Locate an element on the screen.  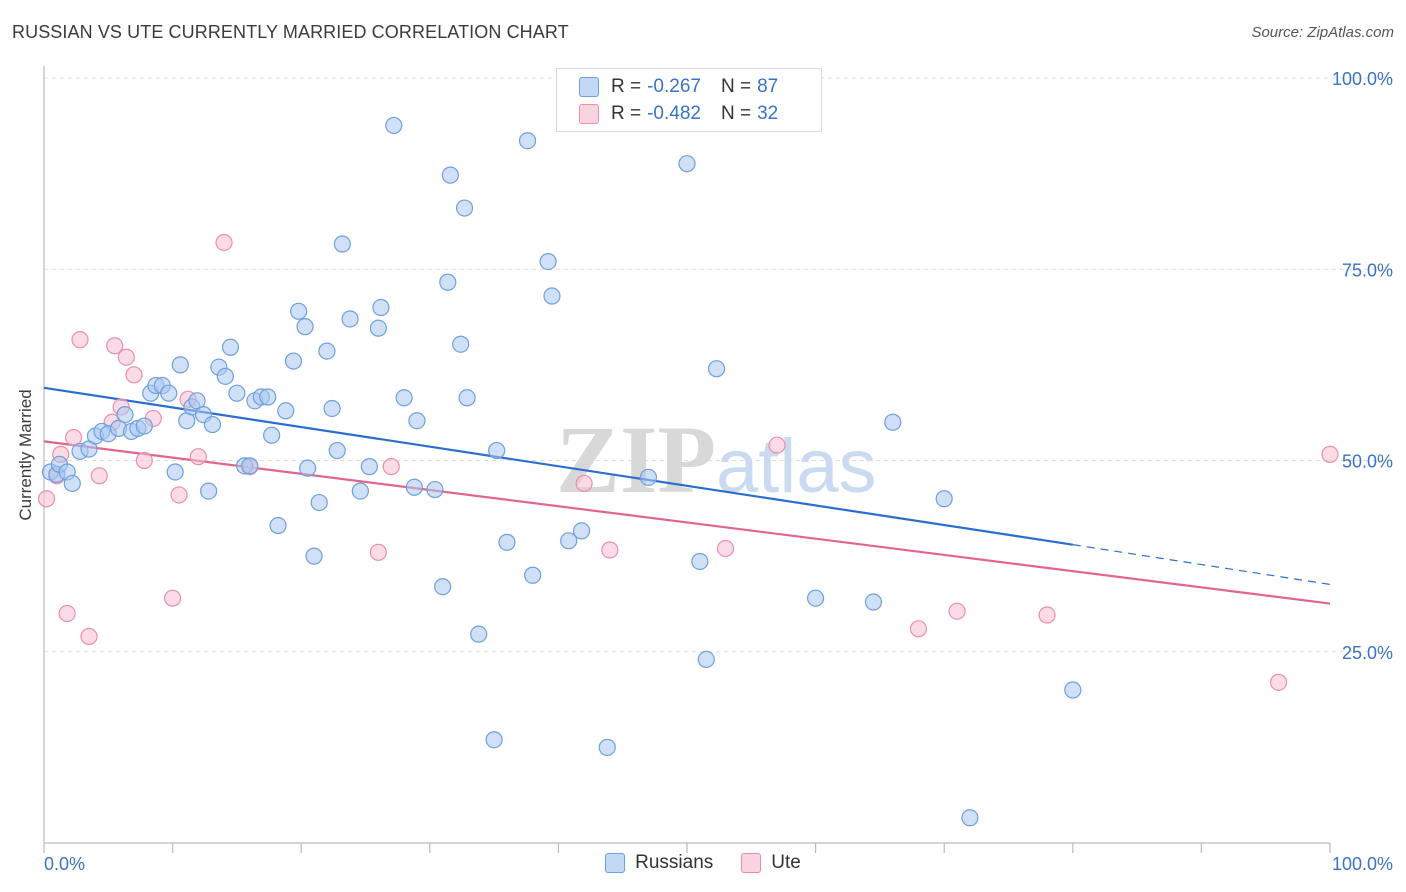
russians-trend-extension is located at coordinates (1201, 565).